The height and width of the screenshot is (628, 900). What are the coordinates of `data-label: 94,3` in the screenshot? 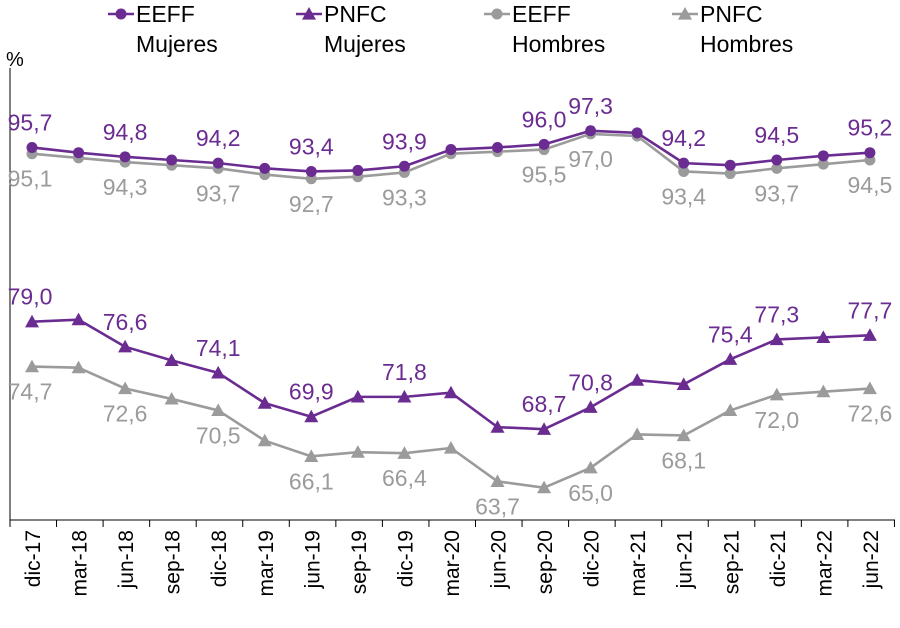 It's located at (125, 187).